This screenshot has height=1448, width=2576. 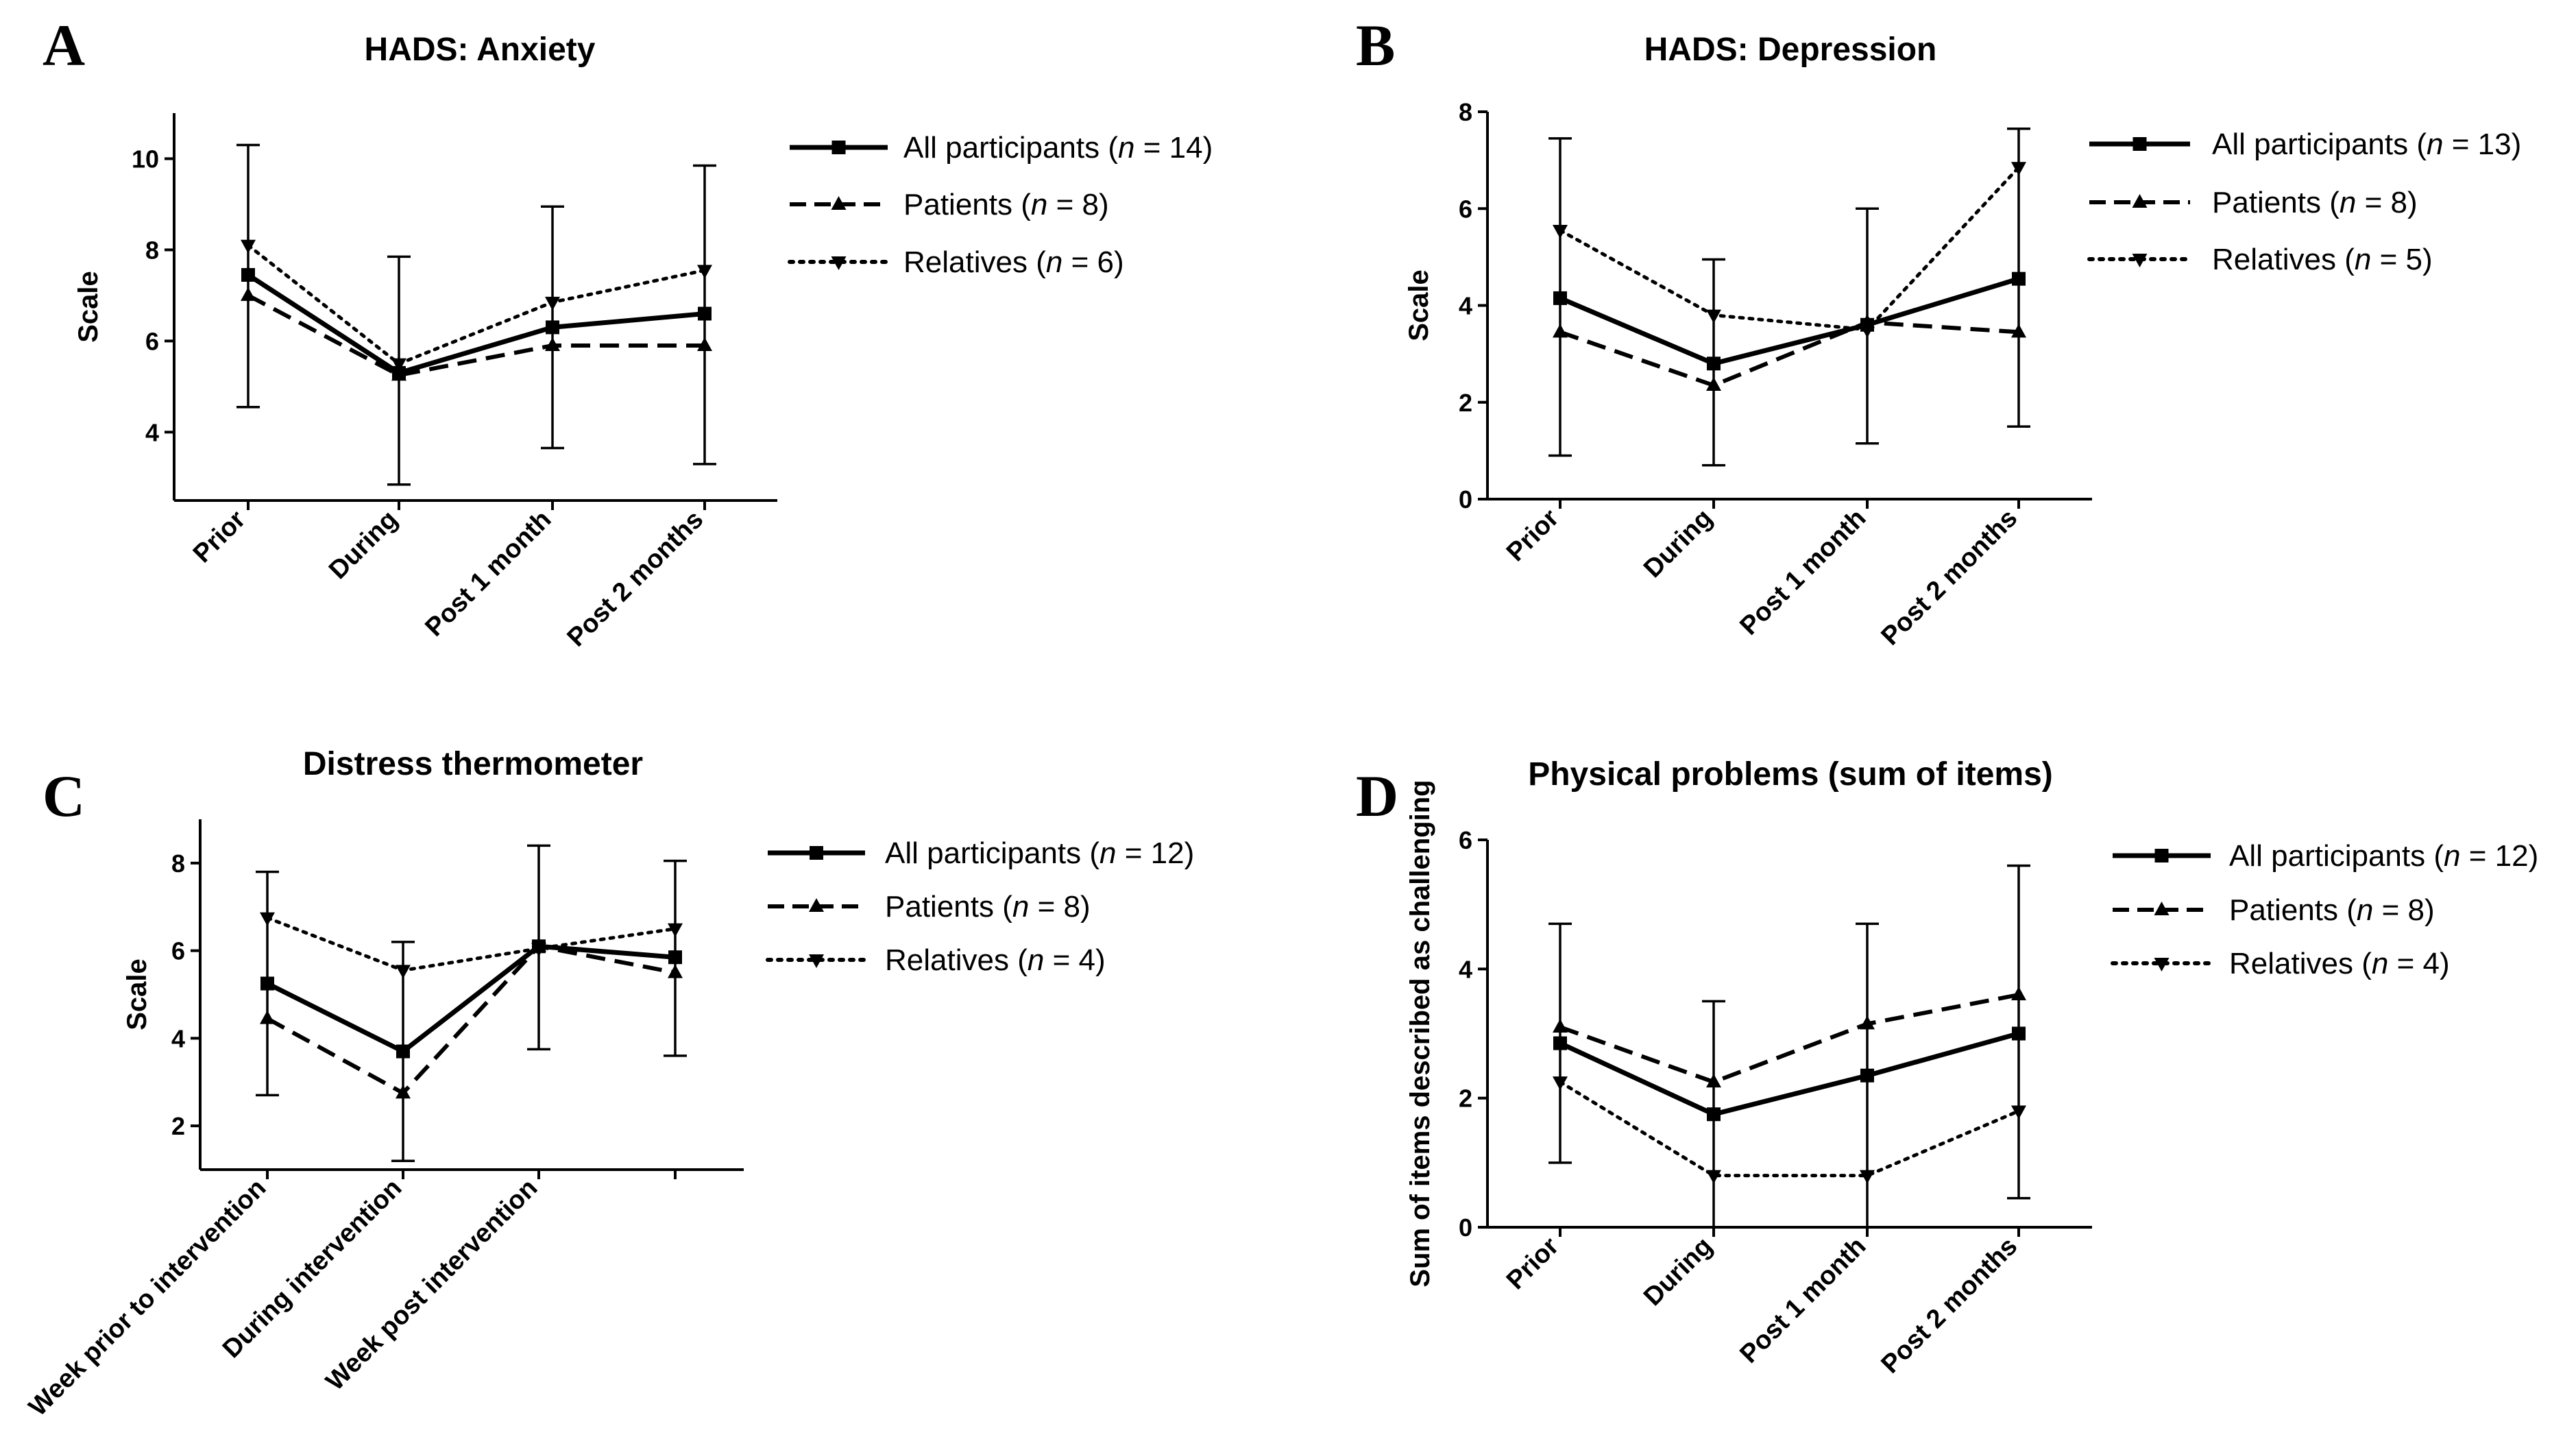 What do you see at coordinates (1790, 774) in the screenshot?
I see `chart-title: Physical problems (sum of items)` at bounding box center [1790, 774].